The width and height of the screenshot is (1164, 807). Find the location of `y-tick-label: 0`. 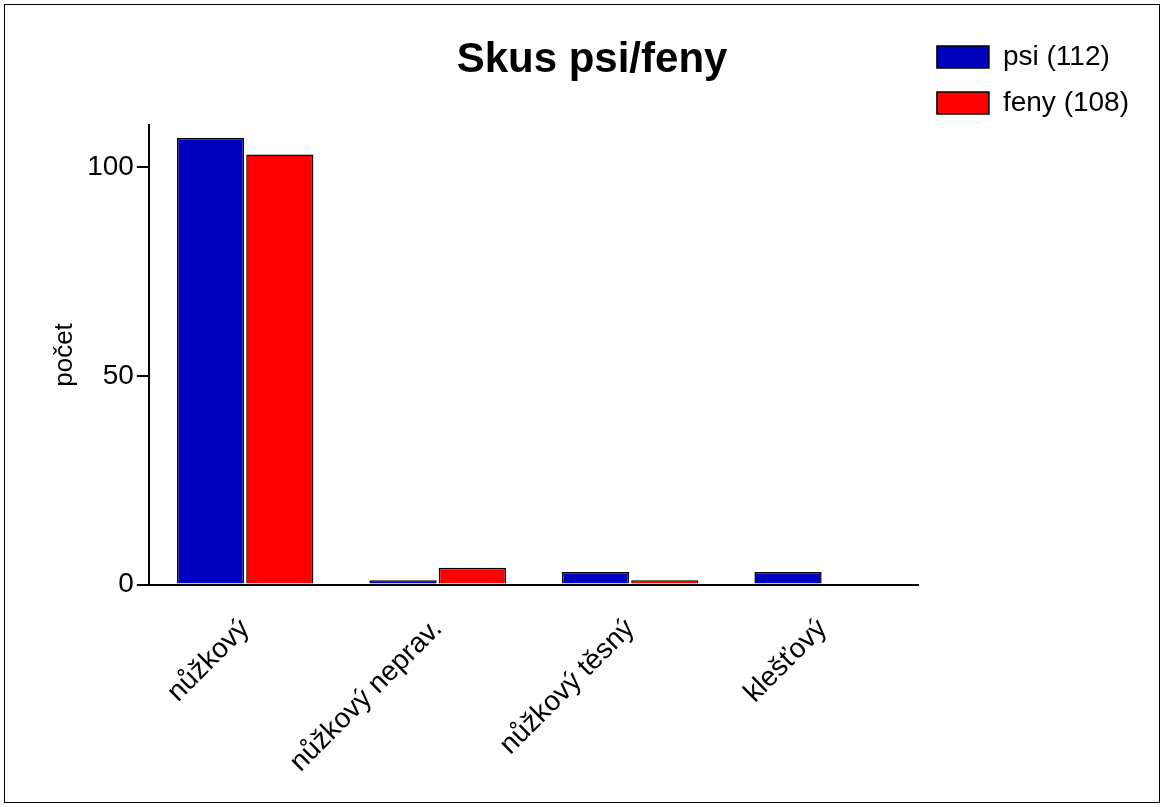

y-tick-label: 0 is located at coordinates (126, 583).